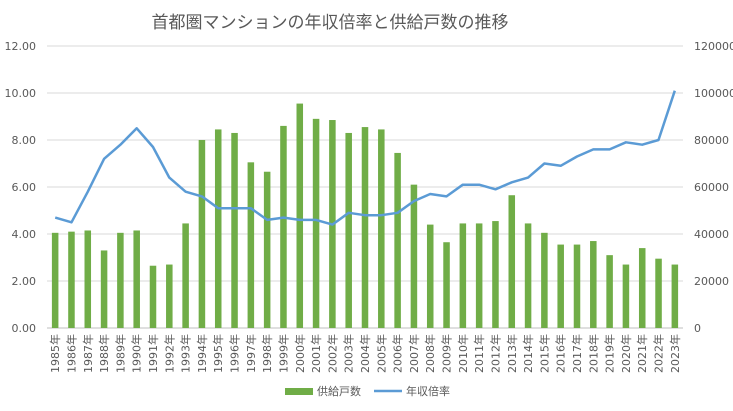  I want to click on x-tick-label: 1995年, so click(218, 353).